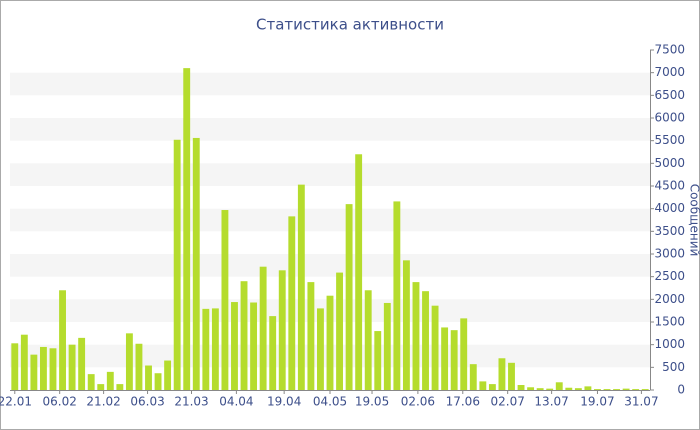 Image resolution: width=700 pixels, height=430 pixels. What do you see at coordinates (330, 402) in the screenshot?
I see `x-tick-label: 04.05` at bounding box center [330, 402].